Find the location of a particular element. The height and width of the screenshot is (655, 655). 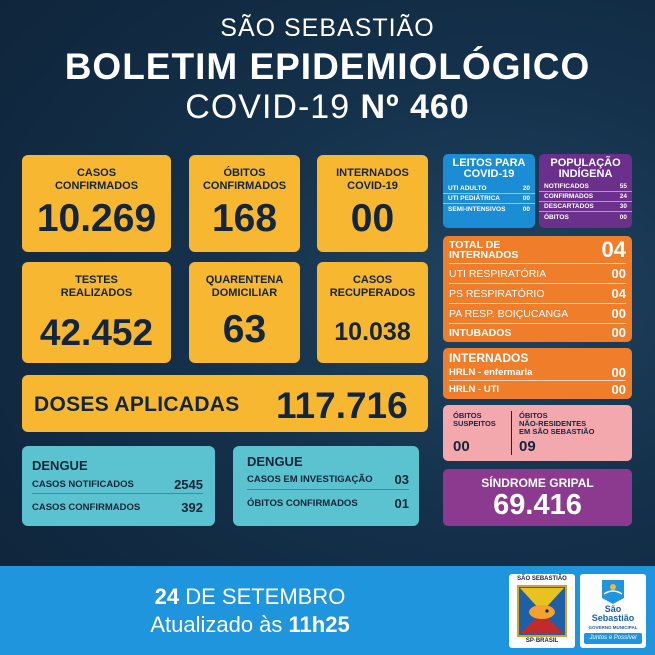

card-quarentena-domiciliar: QUARENTENA DOMICILIAR 63 is located at coordinates (244, 312).